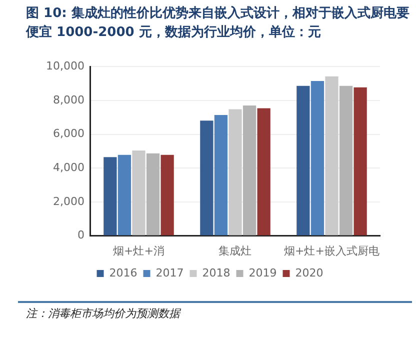 The image size is (416, 337). I want to click on y-tick-label: 10,000, so click(65, 65).